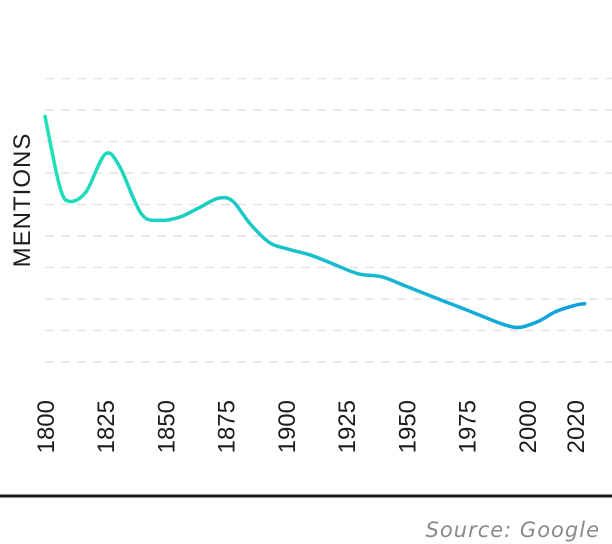 The image size is (612, 544). I want to click on x-tick-label: 1800, so click(46, 426).